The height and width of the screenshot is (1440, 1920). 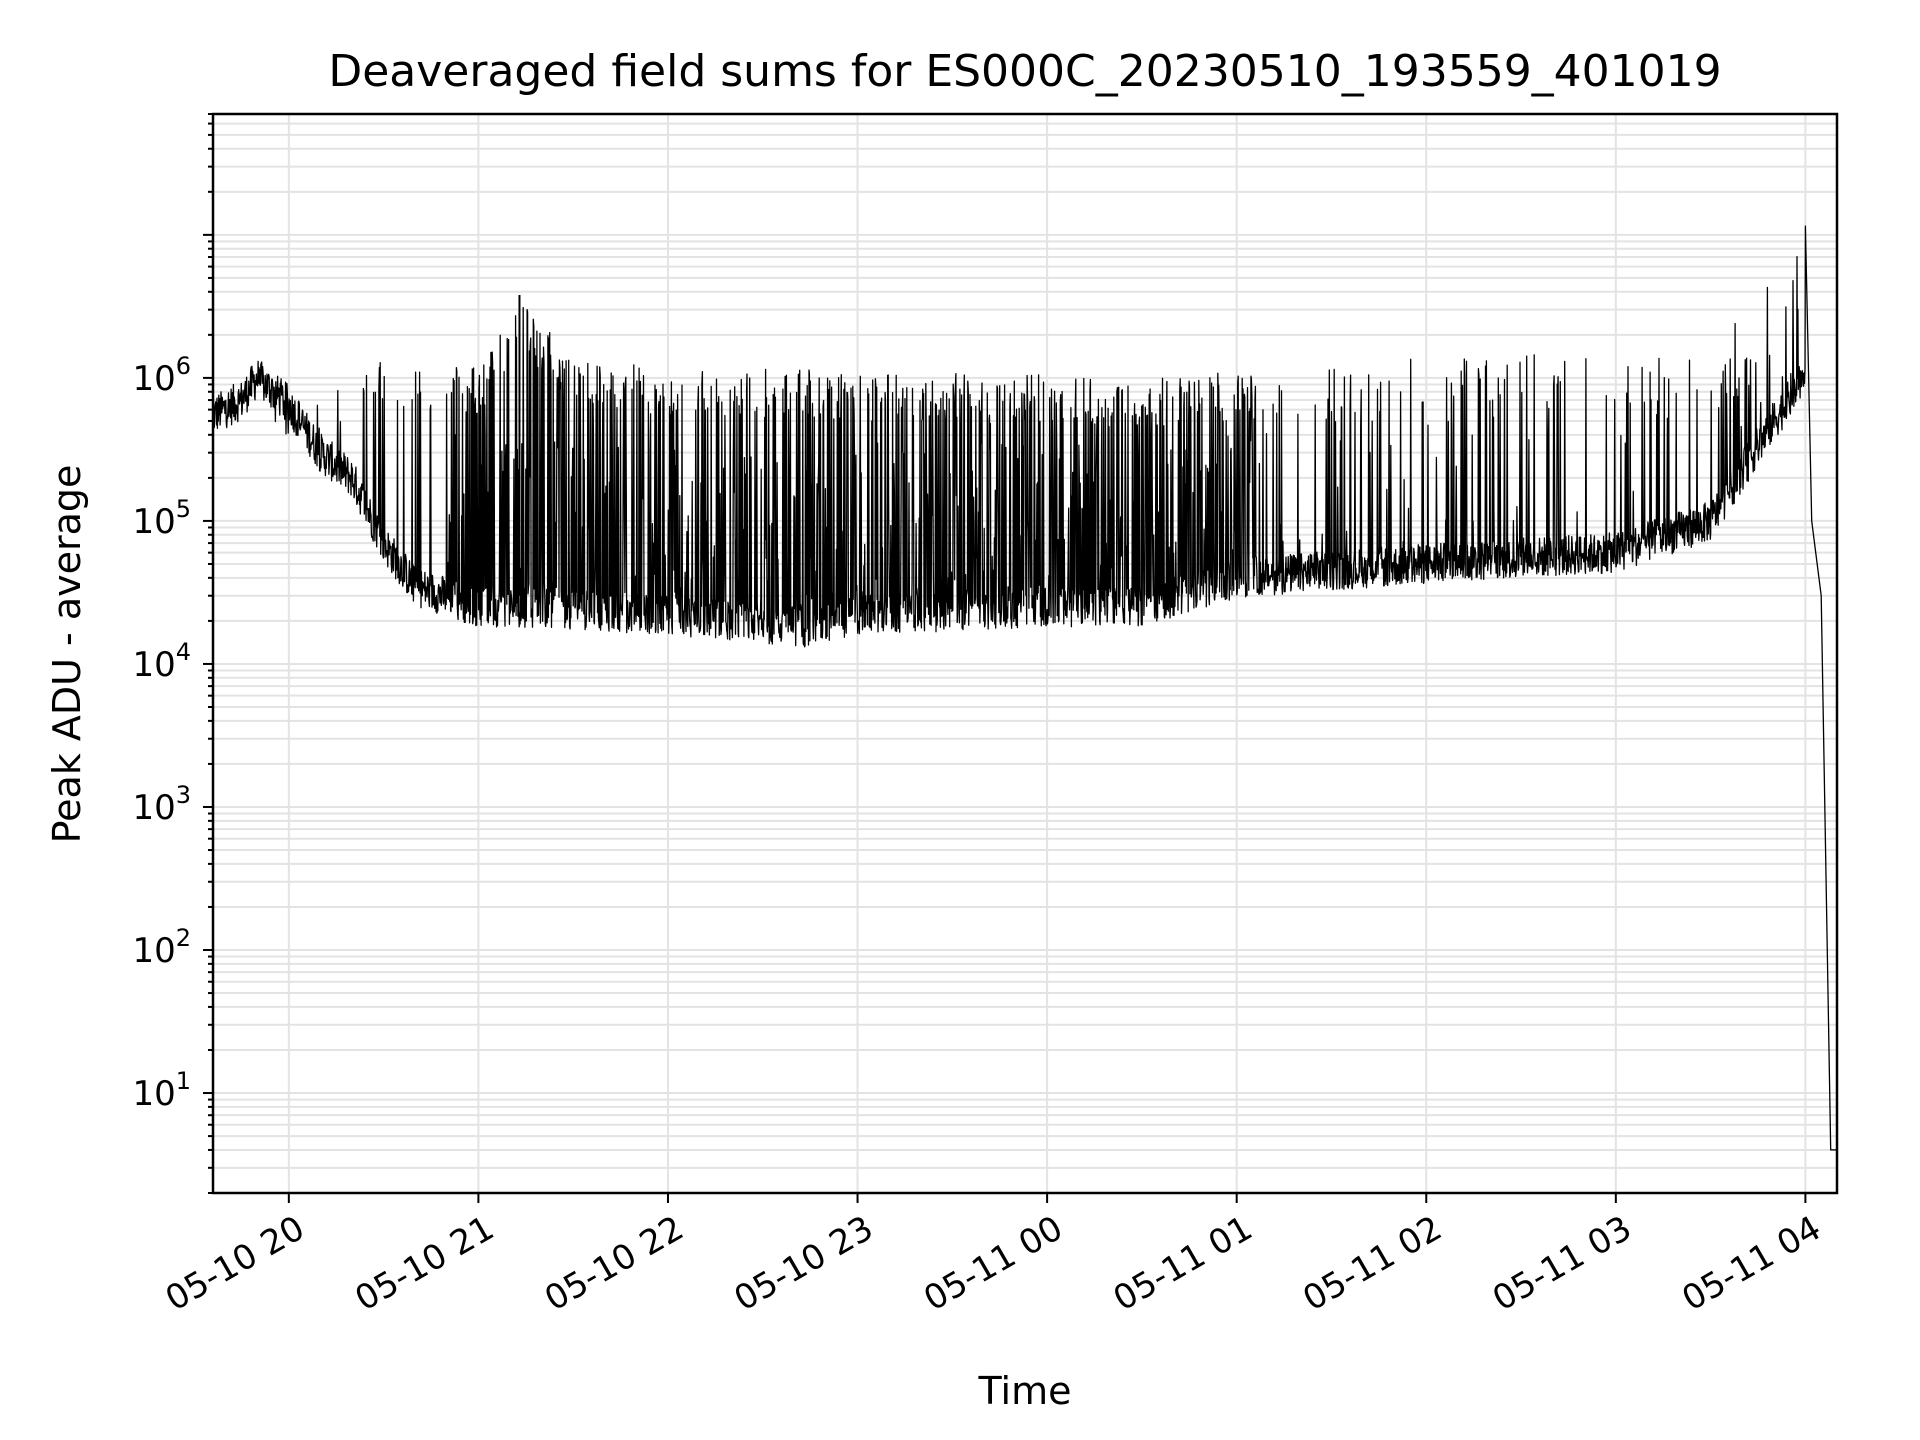 I want to click on x-axis-label: Time, so click(x=1025, y=1391).